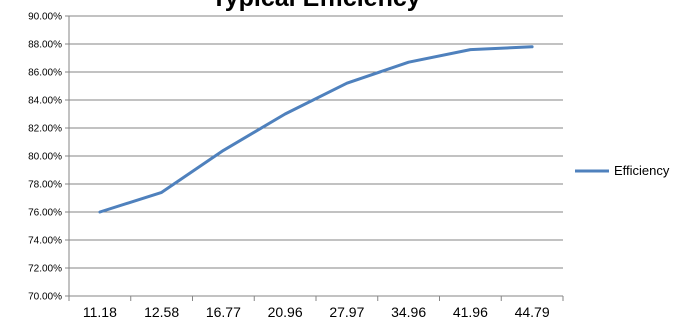 This screenshot has height=323, width=684. What do you see at coordinates (45, 73) in the screenshot?
I see `y-tick-label: 86.00%` at bounding box center [45, 73].